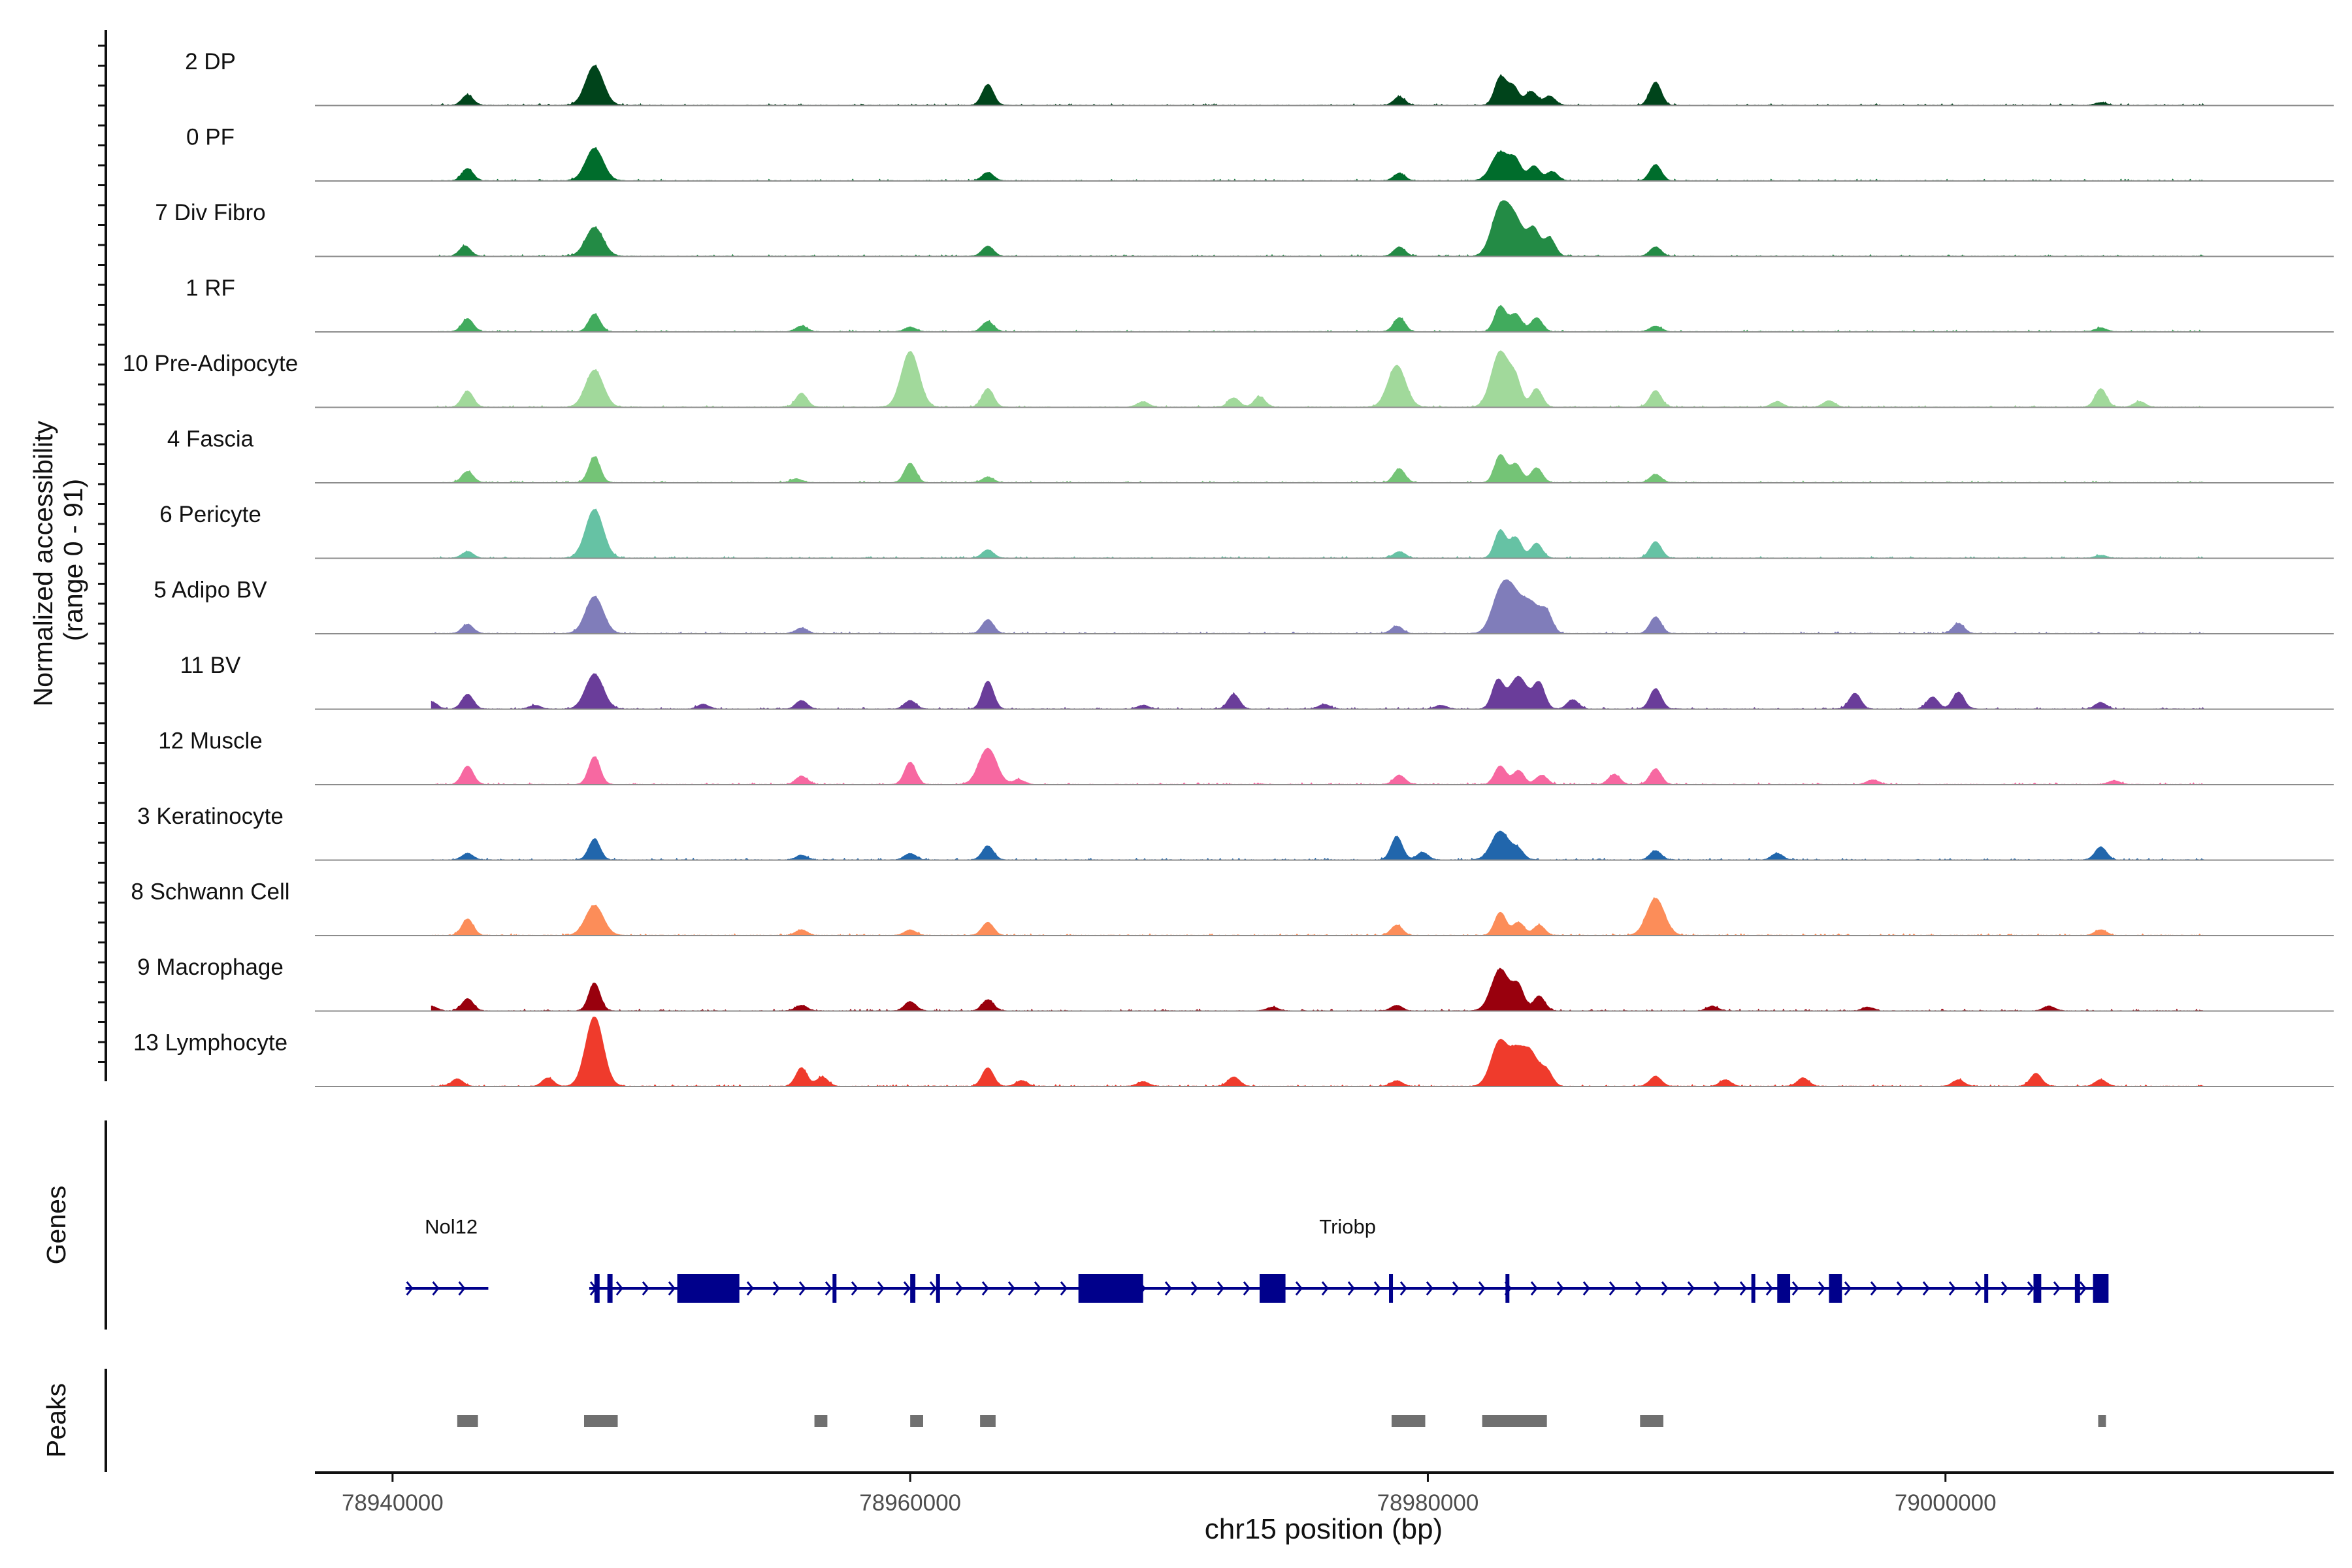  What do you see at coordinates (210, 439) in the screenshot?
I see `track-label: 4 Fascia` at bounding box center [210, 439].